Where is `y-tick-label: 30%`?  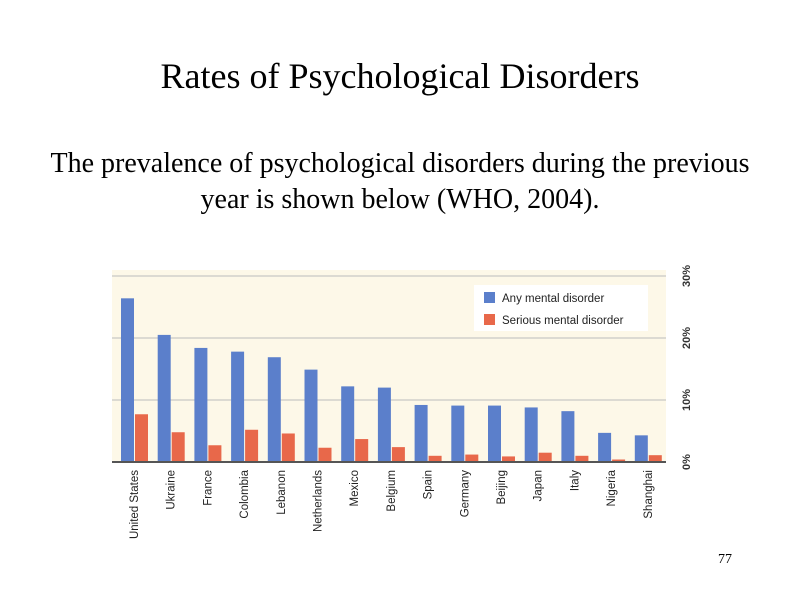 y-tick-label: 30% is located at coordinates (687, 276).